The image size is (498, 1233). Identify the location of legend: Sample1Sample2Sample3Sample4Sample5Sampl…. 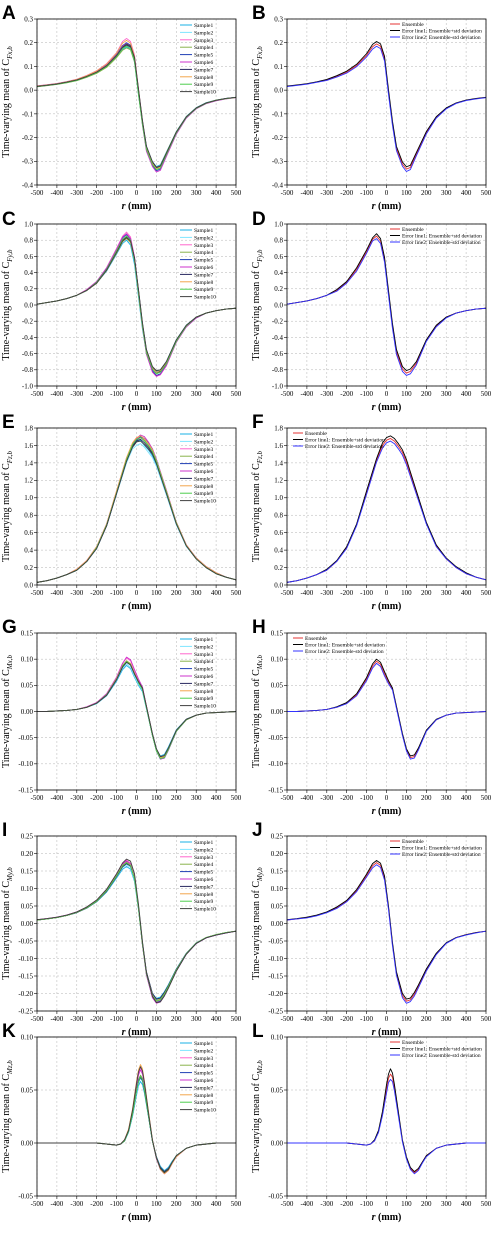
(198, 1077).